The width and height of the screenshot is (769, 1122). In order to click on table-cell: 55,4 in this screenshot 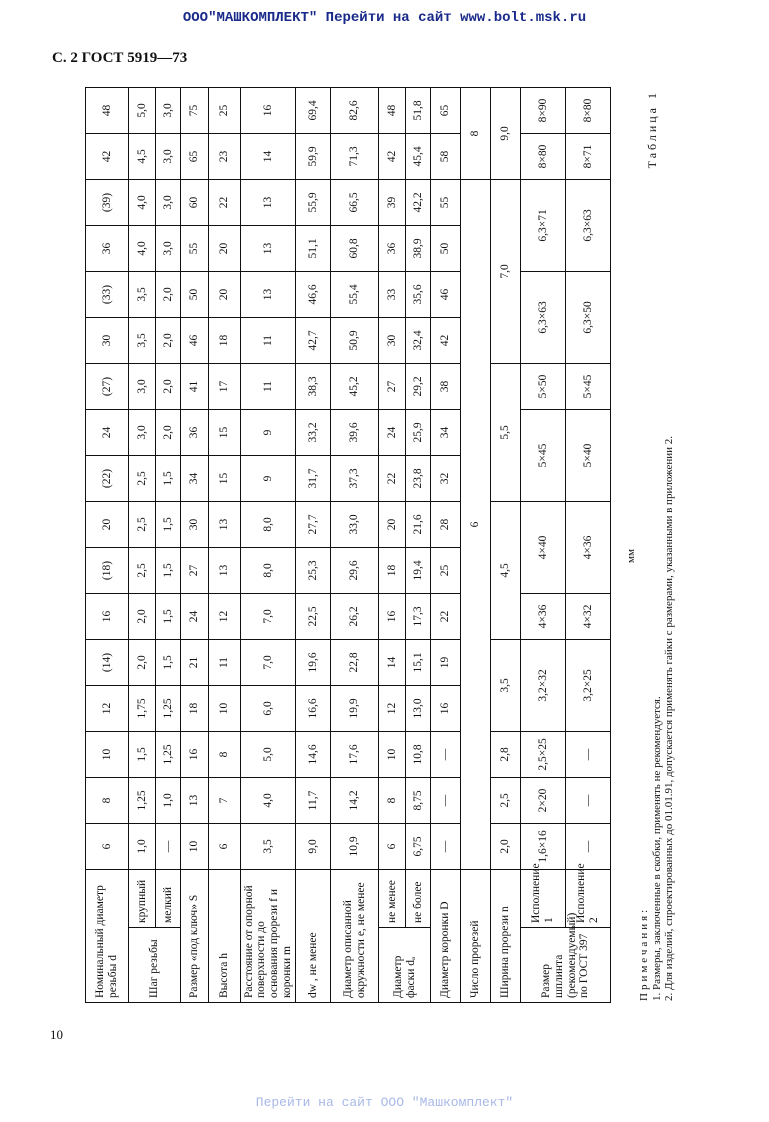, I will do `click(354, 294)`.